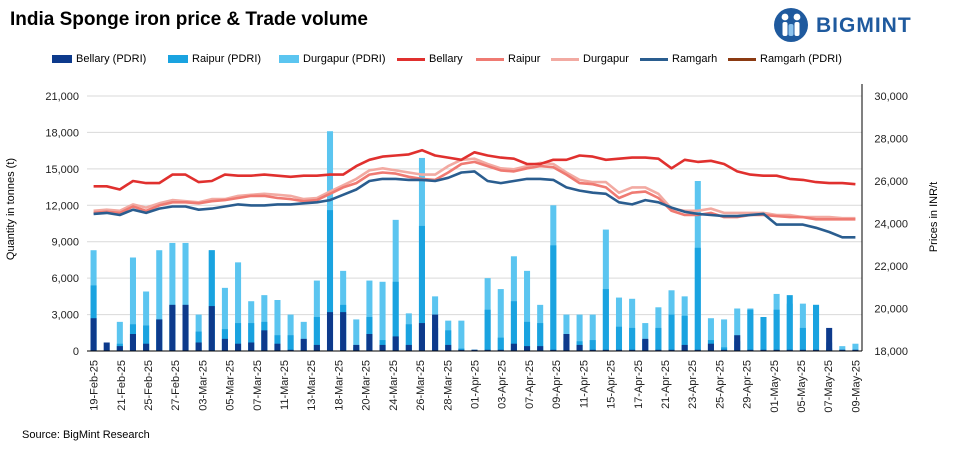 The width and height of the screenshot is (953, 454). Describe the element at coordinates (344, 59) in the screenshot. I see `legend-label: Durgapur (PDRI)` at that location.